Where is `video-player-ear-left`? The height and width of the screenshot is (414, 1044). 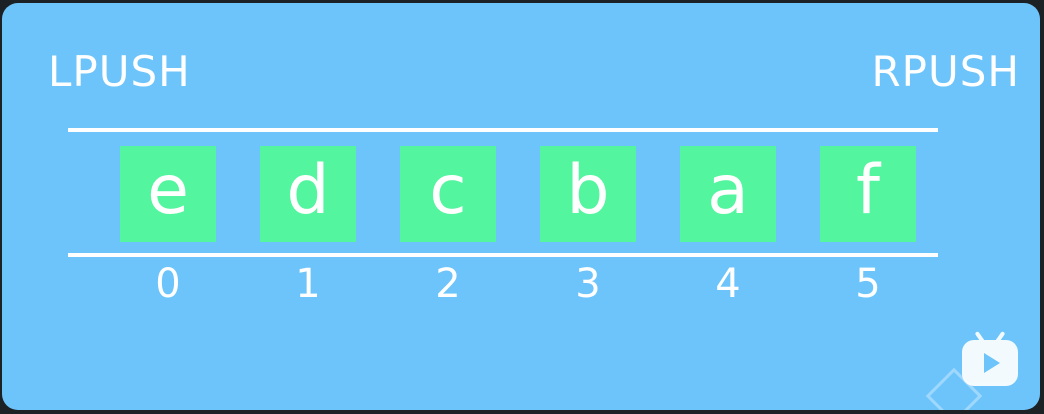 video-player-ear-left is located at coordinates (980, 337).